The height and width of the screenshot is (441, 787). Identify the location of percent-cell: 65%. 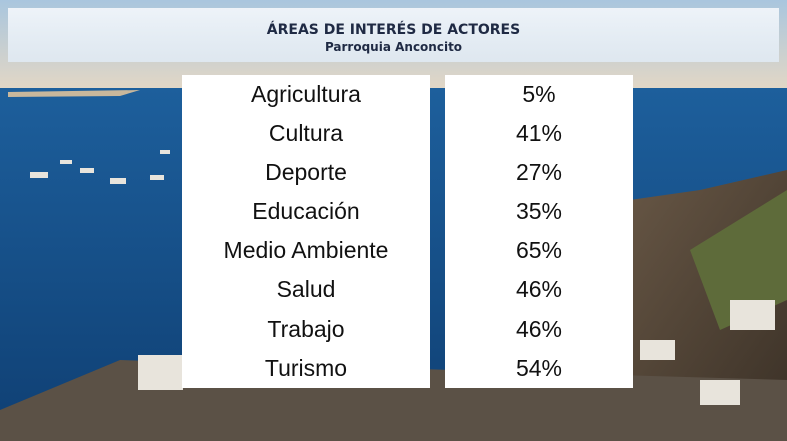
(539, 250).